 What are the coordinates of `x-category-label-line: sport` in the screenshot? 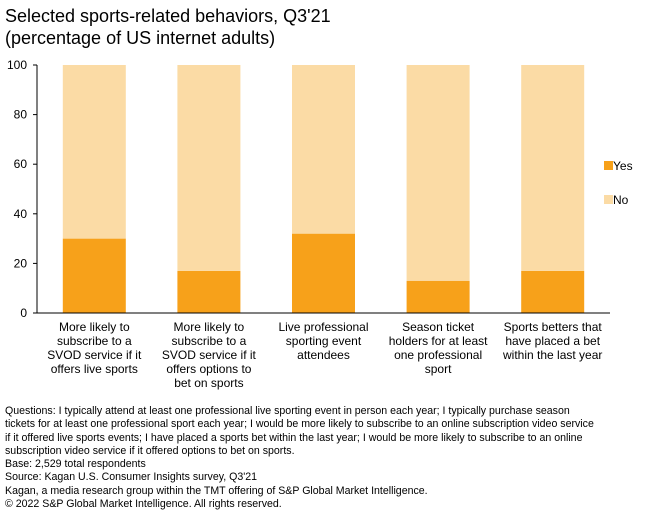 It's located at (438, 369).